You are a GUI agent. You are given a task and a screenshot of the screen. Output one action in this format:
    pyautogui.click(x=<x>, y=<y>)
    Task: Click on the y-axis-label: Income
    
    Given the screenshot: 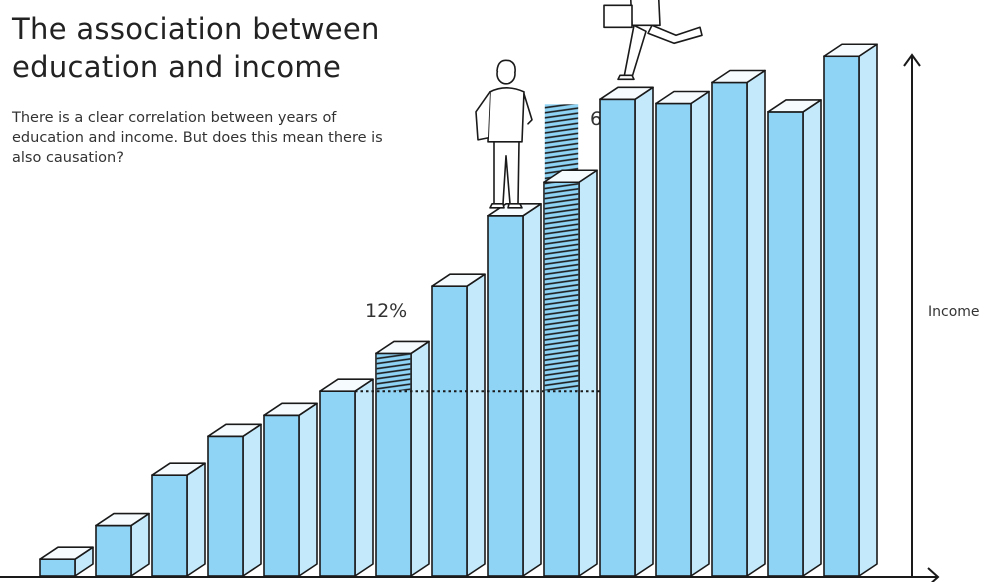 What is the action you would take?
    pyautogui.click(x=954, y=312)
    